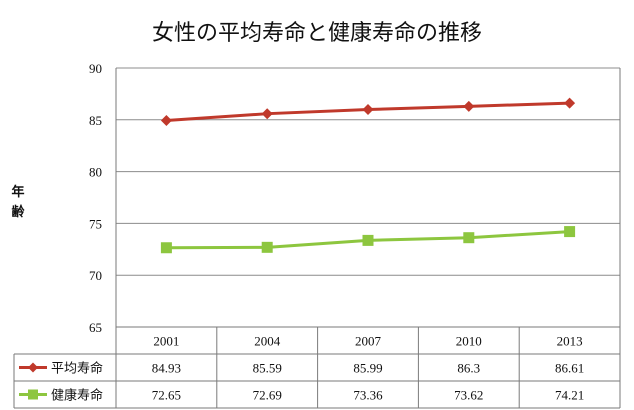 The image size is (634, 410). I want to click on legend-label-1: 健康寿命, so click(77, 396).